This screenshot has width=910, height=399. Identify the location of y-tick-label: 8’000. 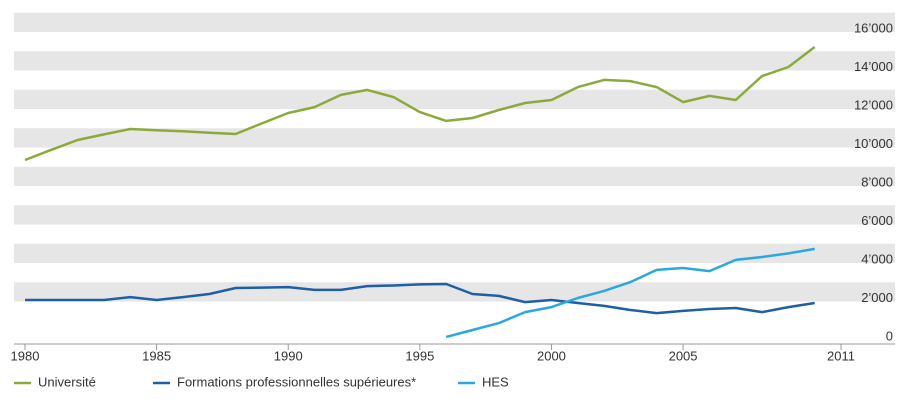
(877, 181).